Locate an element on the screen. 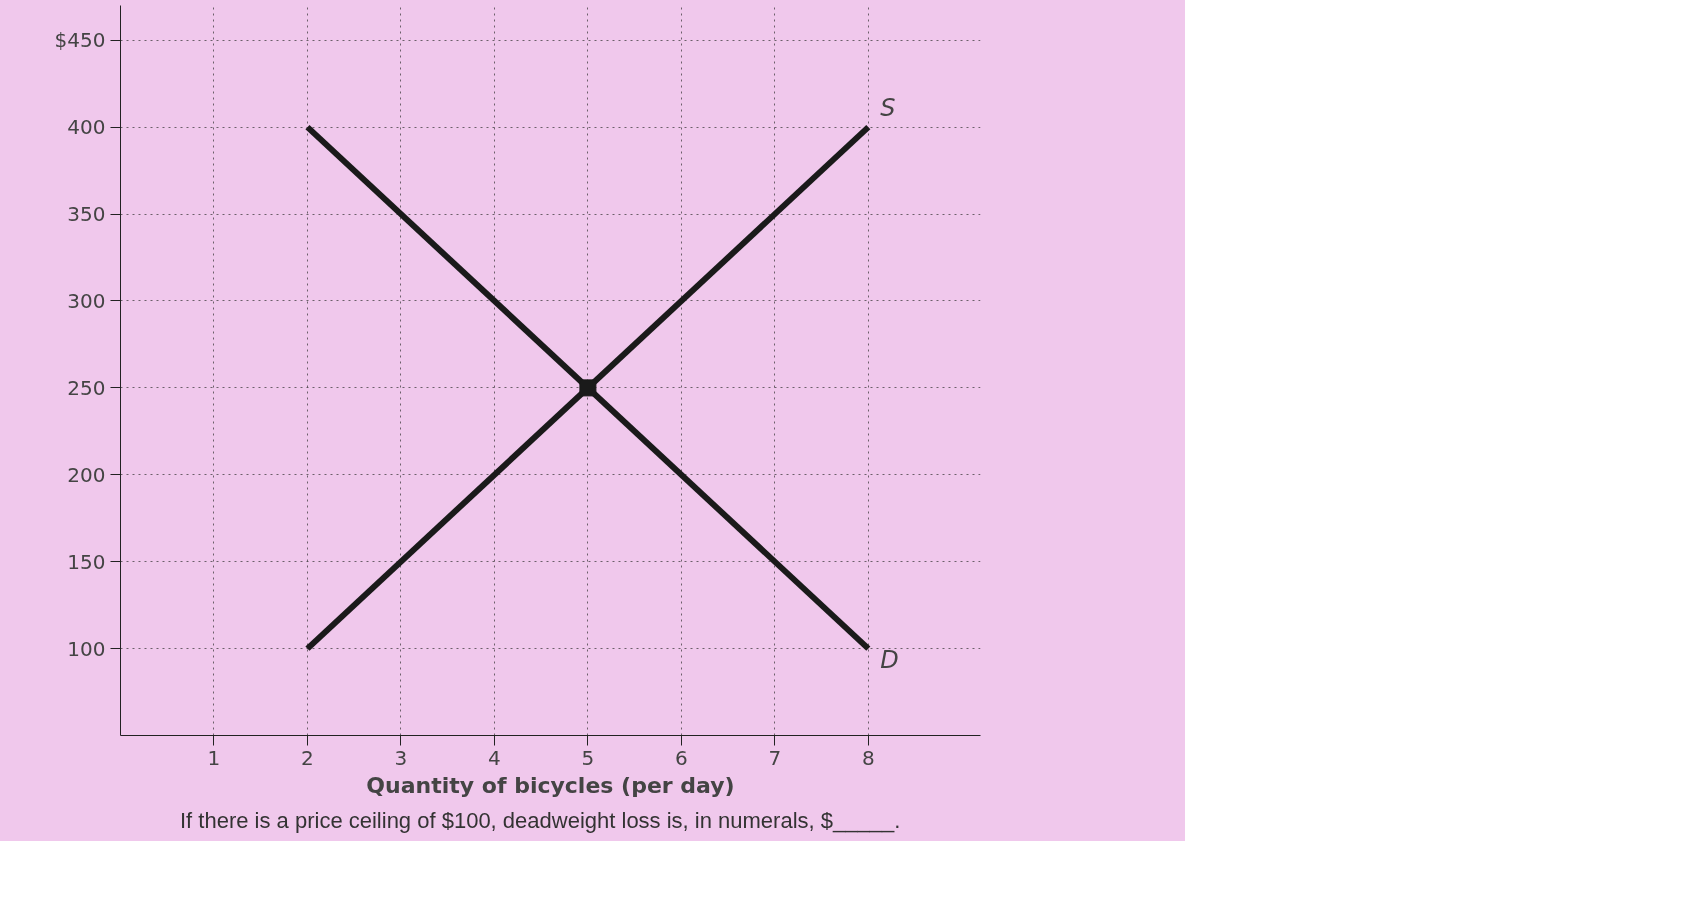 This screenshot has width=1685, height=916. x-tick-label: 4 is located at coordinates (494, 757).